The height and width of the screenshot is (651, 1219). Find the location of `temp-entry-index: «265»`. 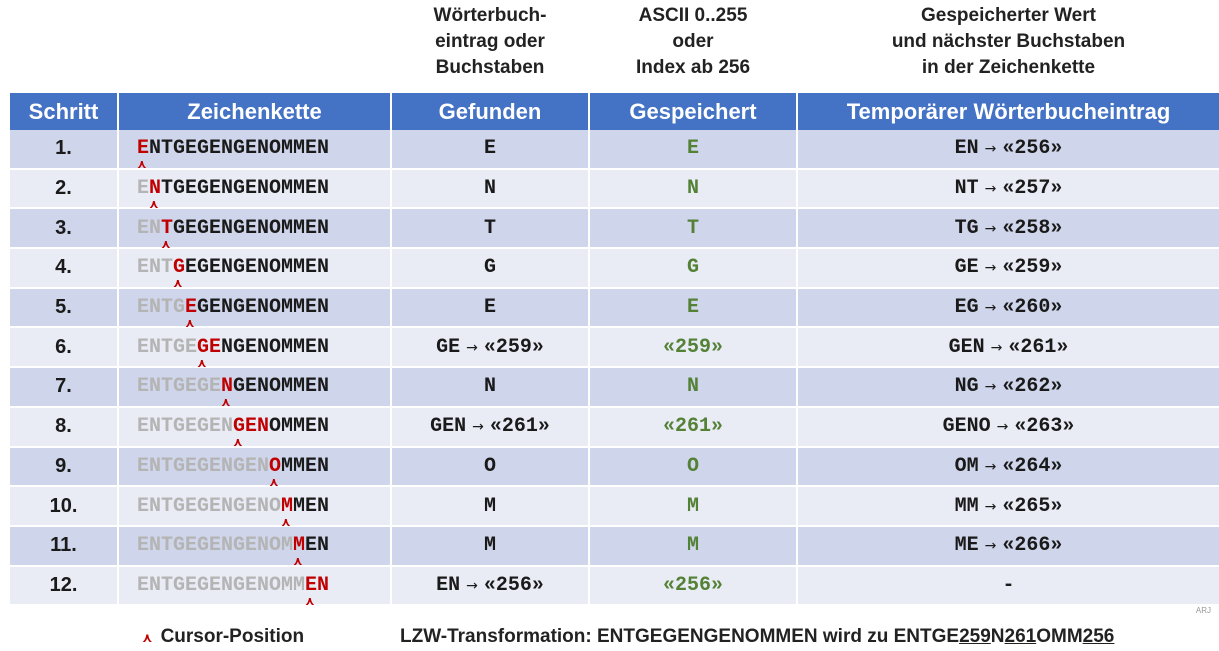

temp-entry-index: «265» is located at coordinates (1032, 506).